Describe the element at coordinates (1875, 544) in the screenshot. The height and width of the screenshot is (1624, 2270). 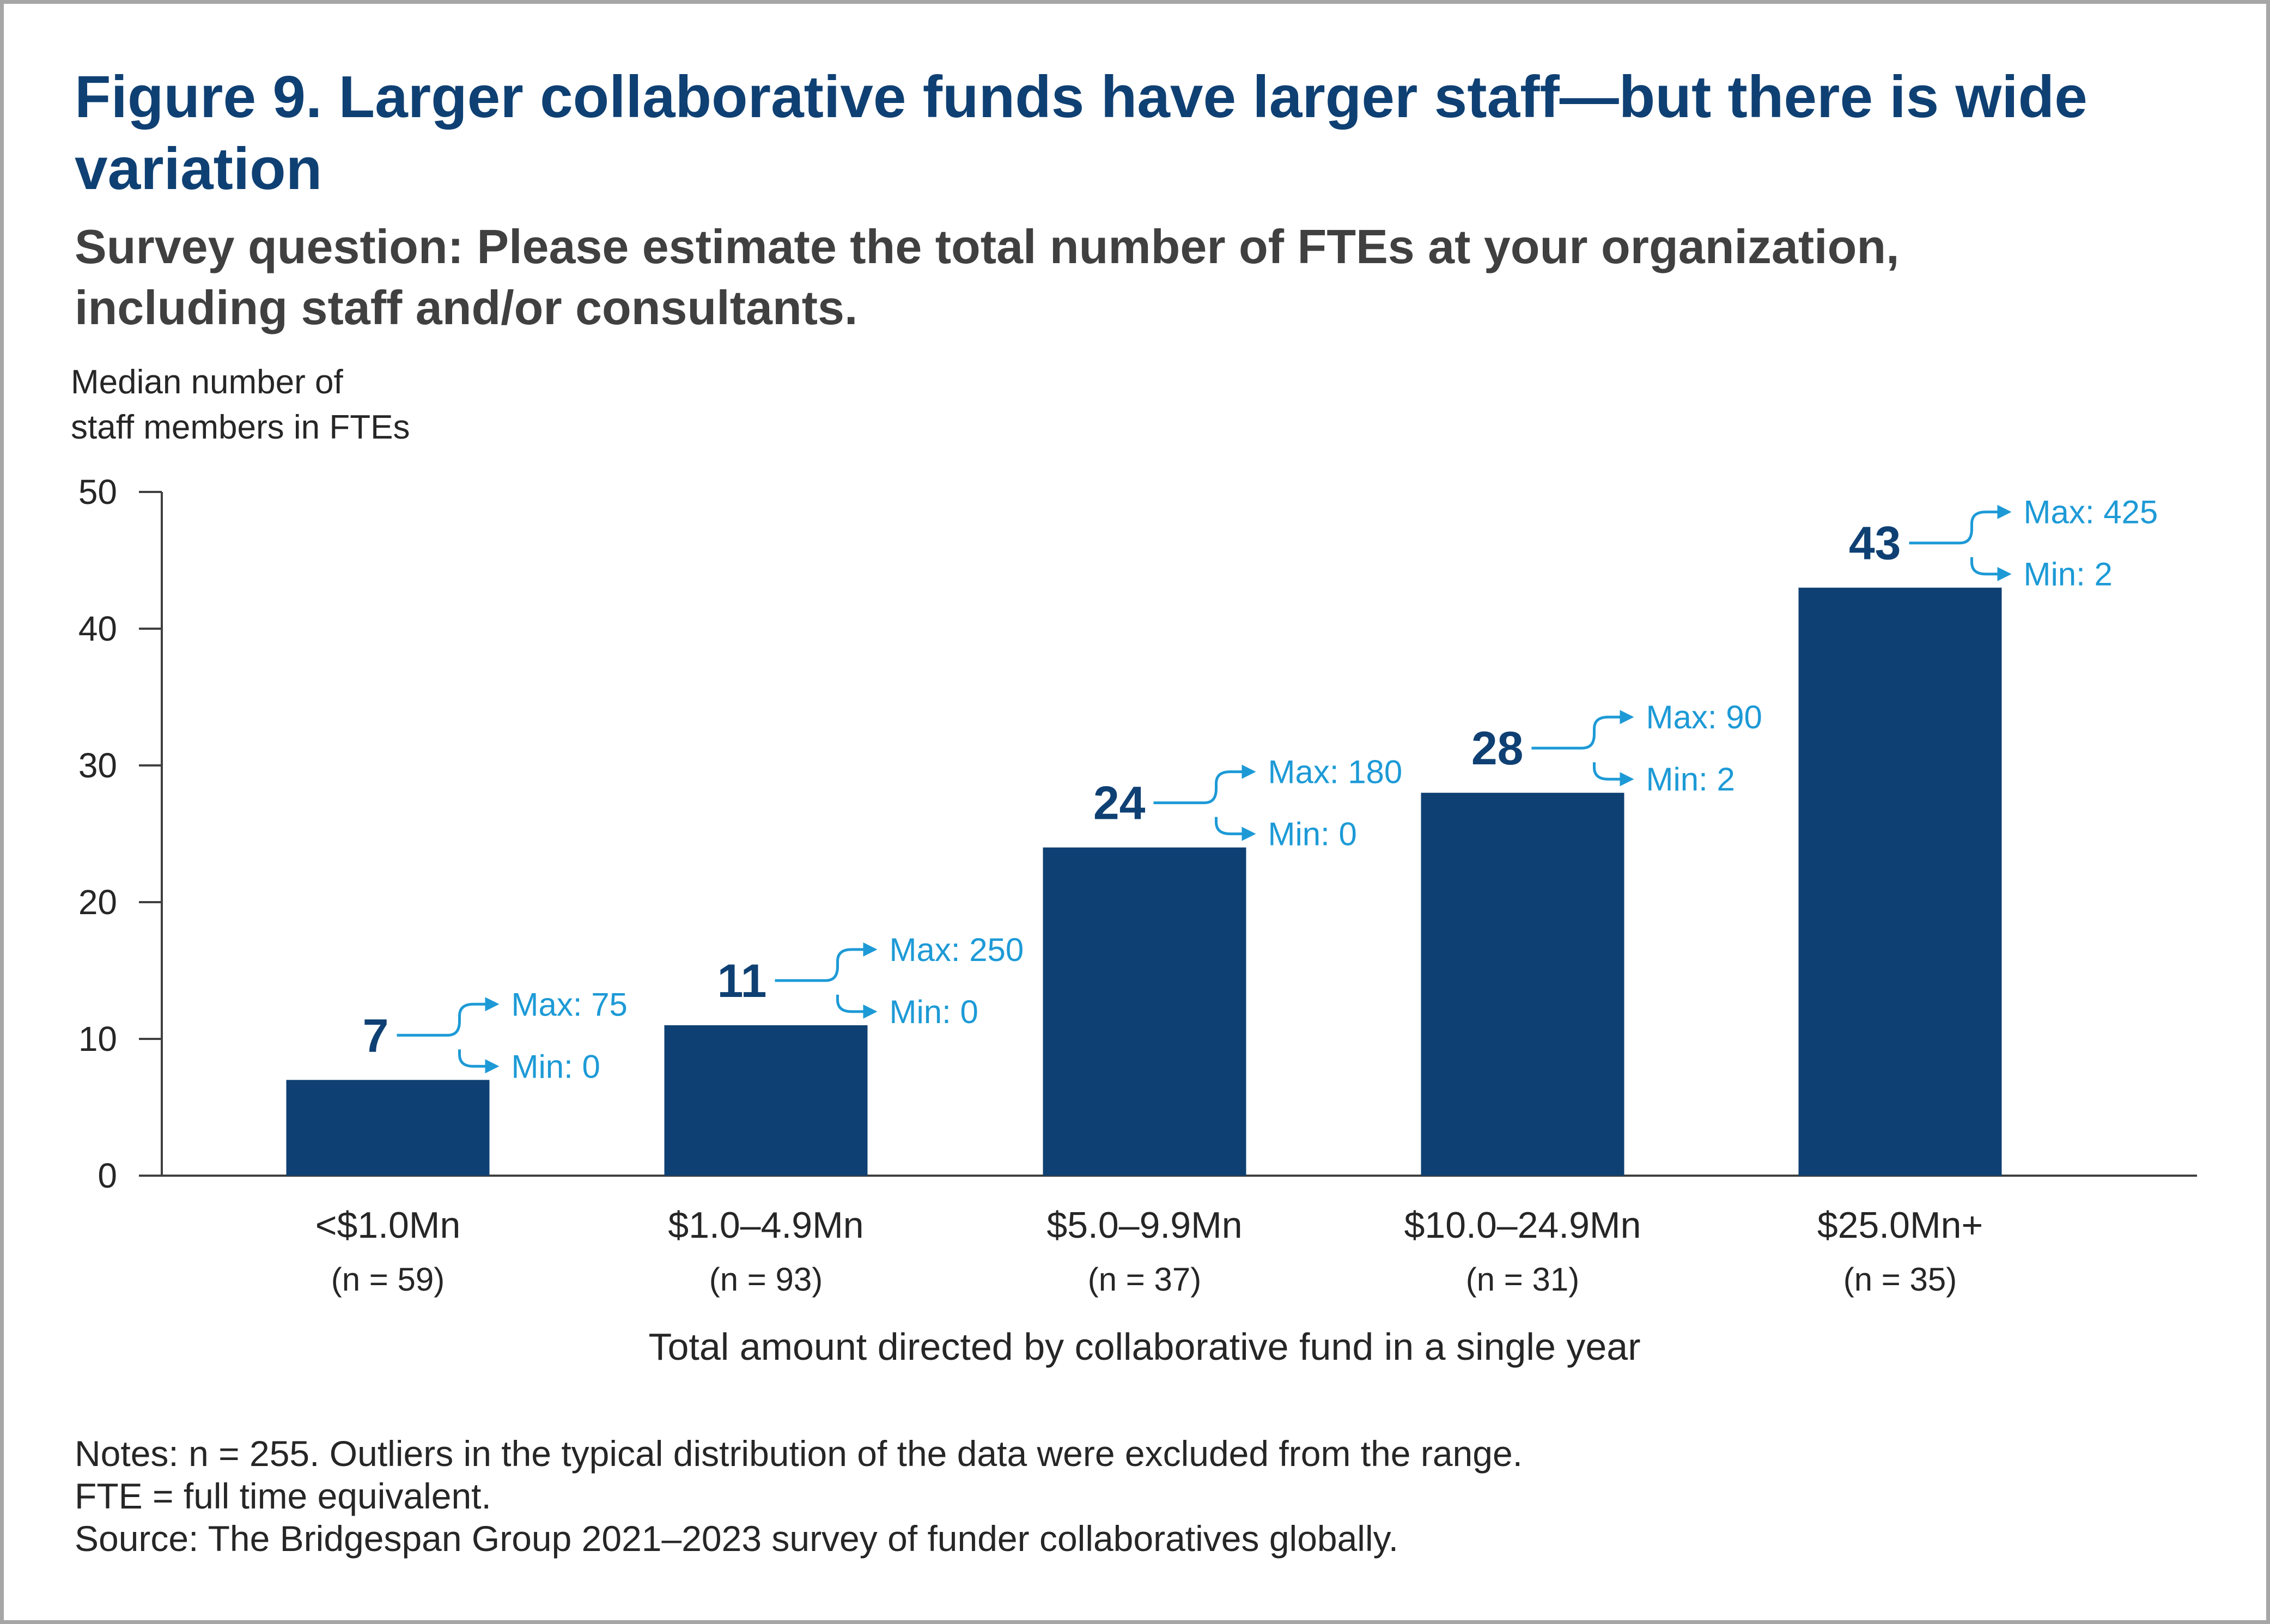
I see `value-label: 43` at that location.